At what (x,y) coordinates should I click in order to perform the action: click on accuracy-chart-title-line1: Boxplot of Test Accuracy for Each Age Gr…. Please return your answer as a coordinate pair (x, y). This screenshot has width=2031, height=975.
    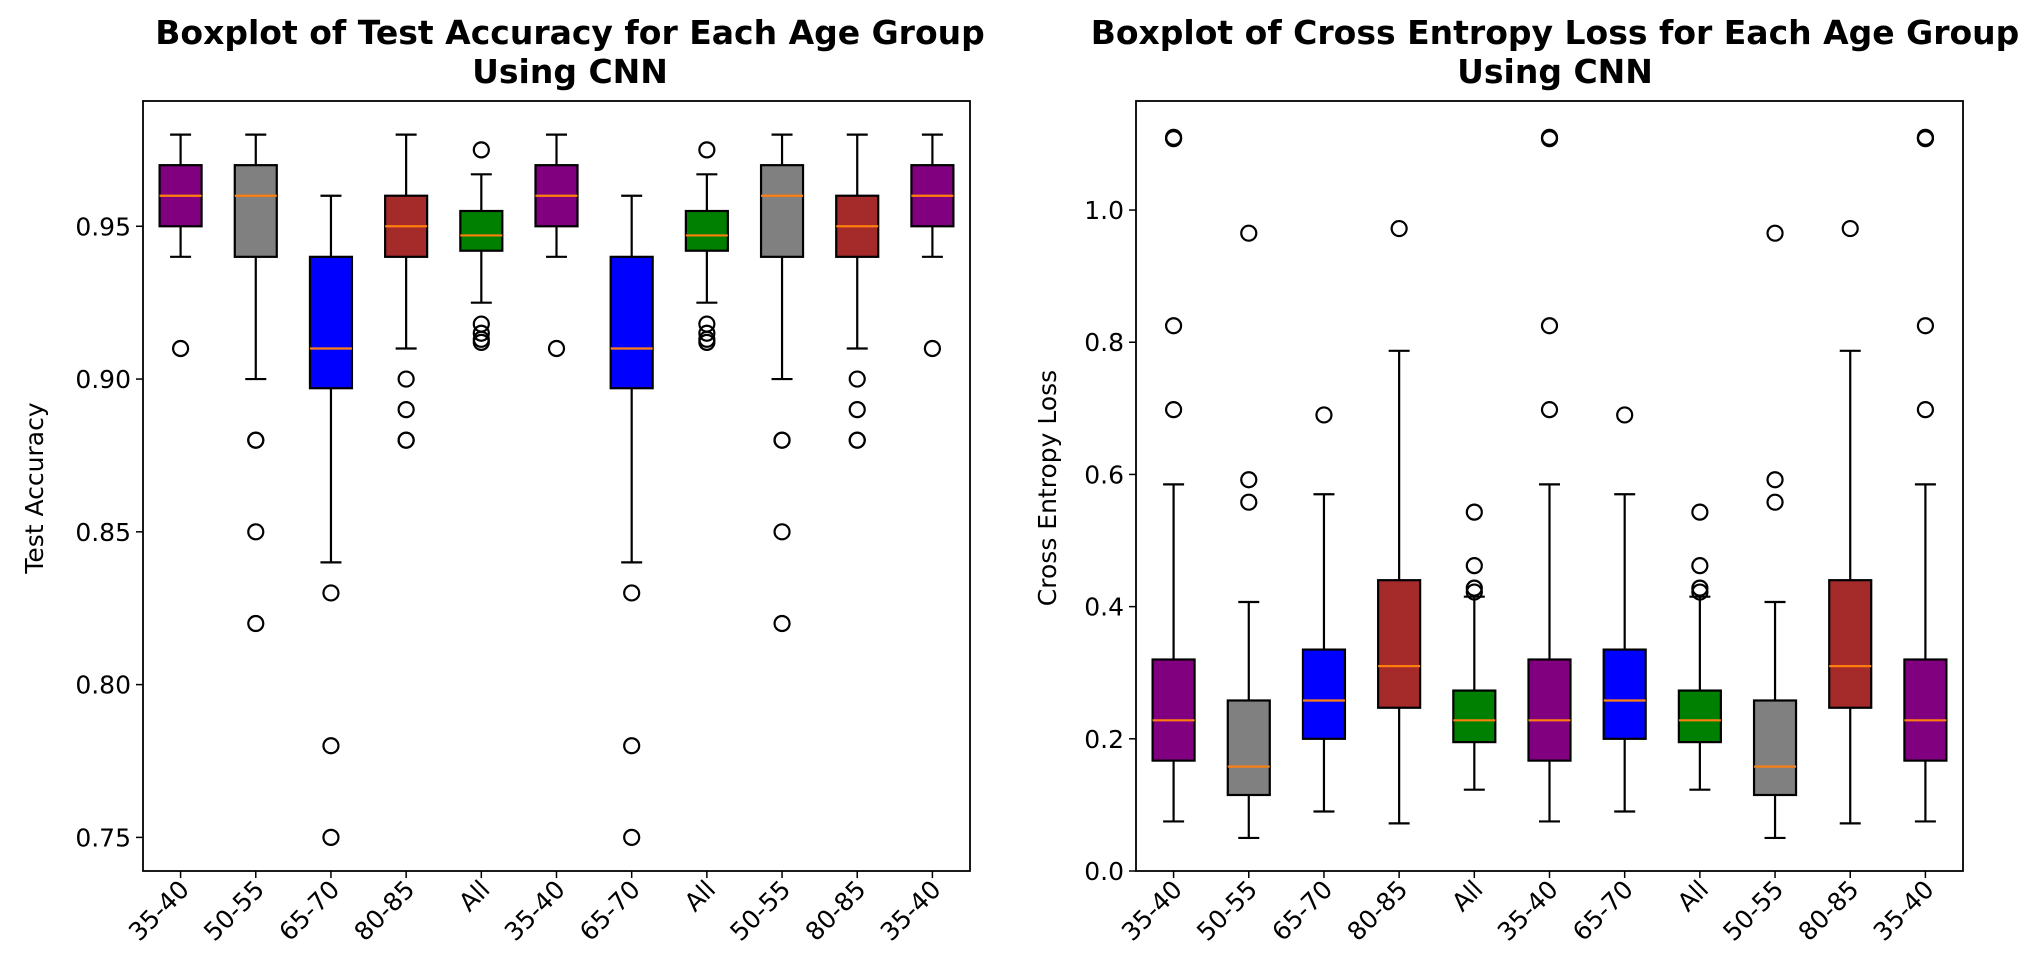
    Looking at the image, I should click on (570, 32).